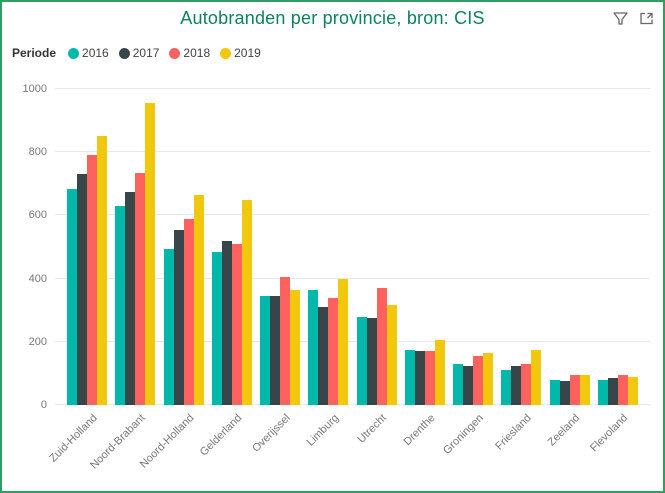 Image resolution: width=665 pixels, height=493 pixels. Describe the element at coordinates (124, 53) in the screenshot. I see `legend-dot-2017` at that location.